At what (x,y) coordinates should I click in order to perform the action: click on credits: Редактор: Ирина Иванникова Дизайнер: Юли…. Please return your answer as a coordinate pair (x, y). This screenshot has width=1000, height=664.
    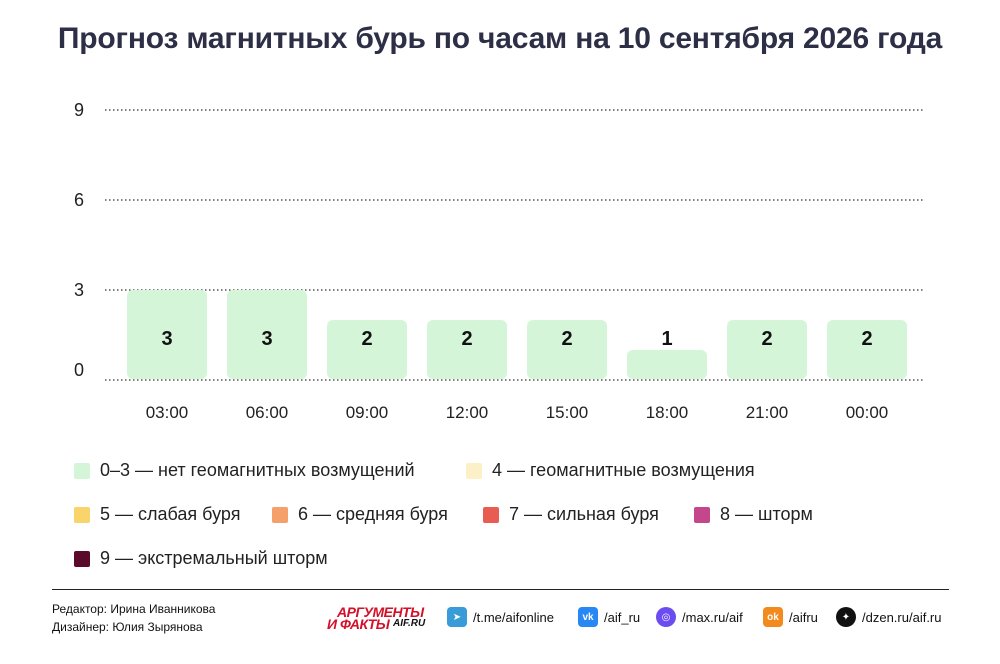
    Looking at the image, I should click on (133, 618).